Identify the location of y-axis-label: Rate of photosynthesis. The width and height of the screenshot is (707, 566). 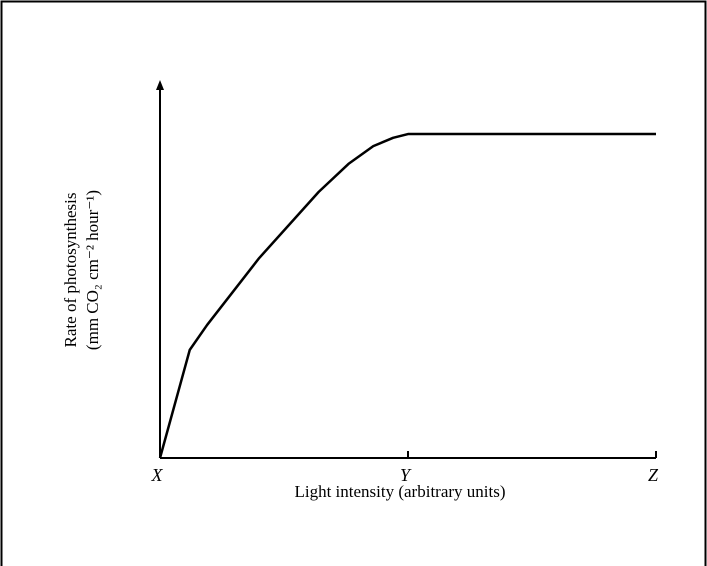
(70, 270).